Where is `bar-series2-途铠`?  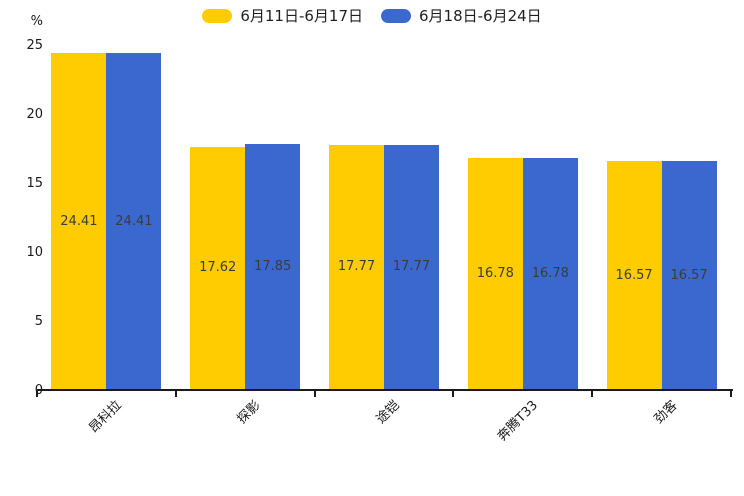
bar-series2-途铠 is located at coordinates (411, 267).